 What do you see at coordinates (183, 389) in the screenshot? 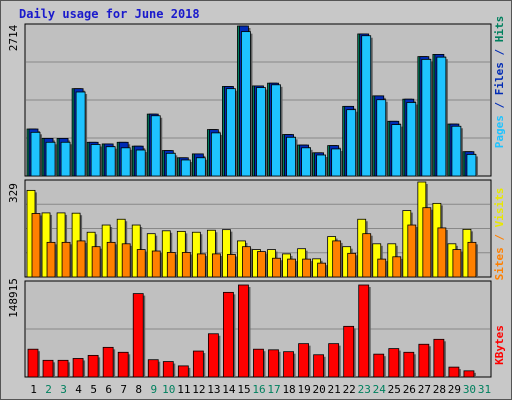
I see `x-tick-label: 11` at bounding box center [183, 389].